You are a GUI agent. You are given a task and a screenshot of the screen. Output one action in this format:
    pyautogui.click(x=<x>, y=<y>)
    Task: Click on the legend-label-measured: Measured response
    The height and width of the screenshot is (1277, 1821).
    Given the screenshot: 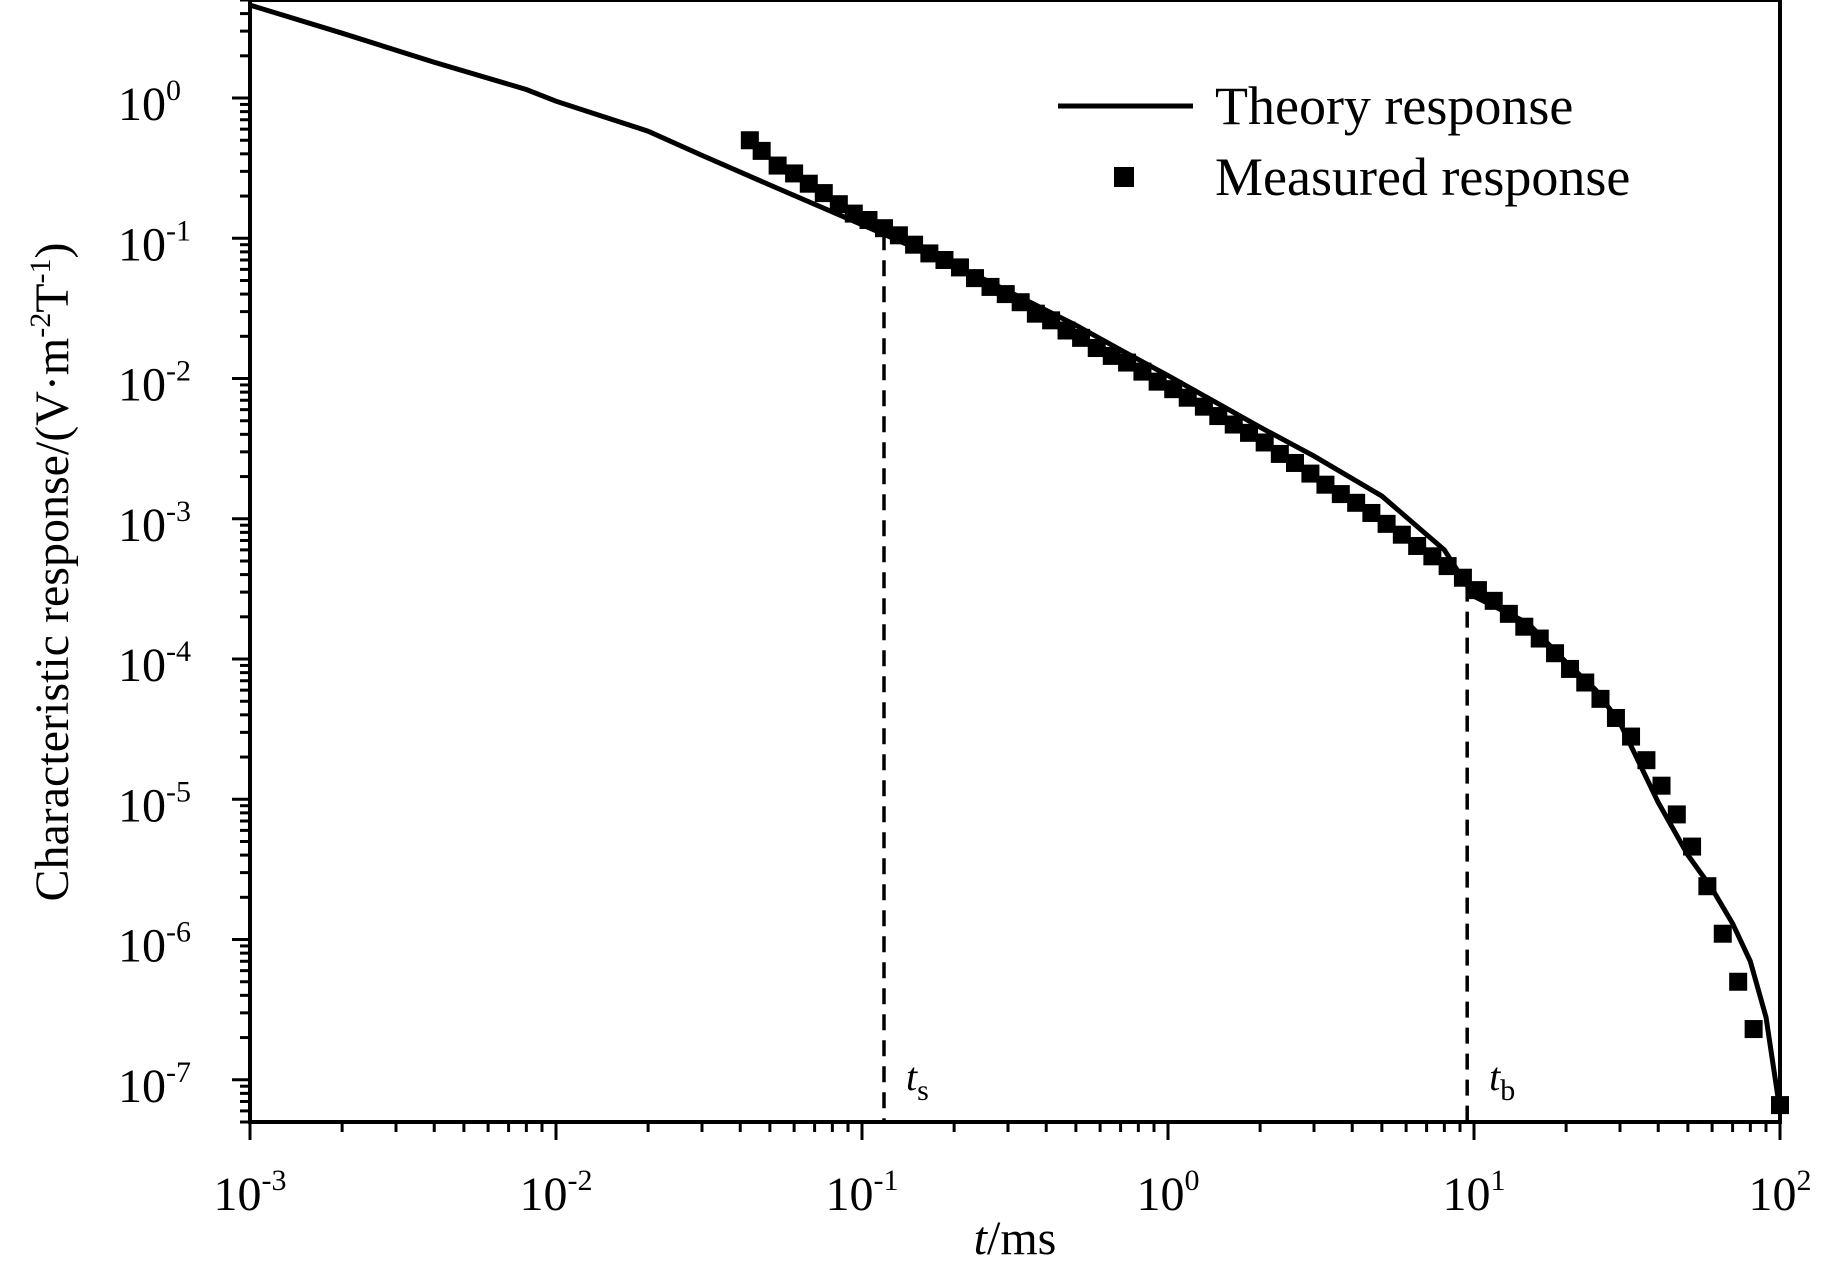 What is the action you would take?
    pyautogui.click(x=1422, y=177)
    